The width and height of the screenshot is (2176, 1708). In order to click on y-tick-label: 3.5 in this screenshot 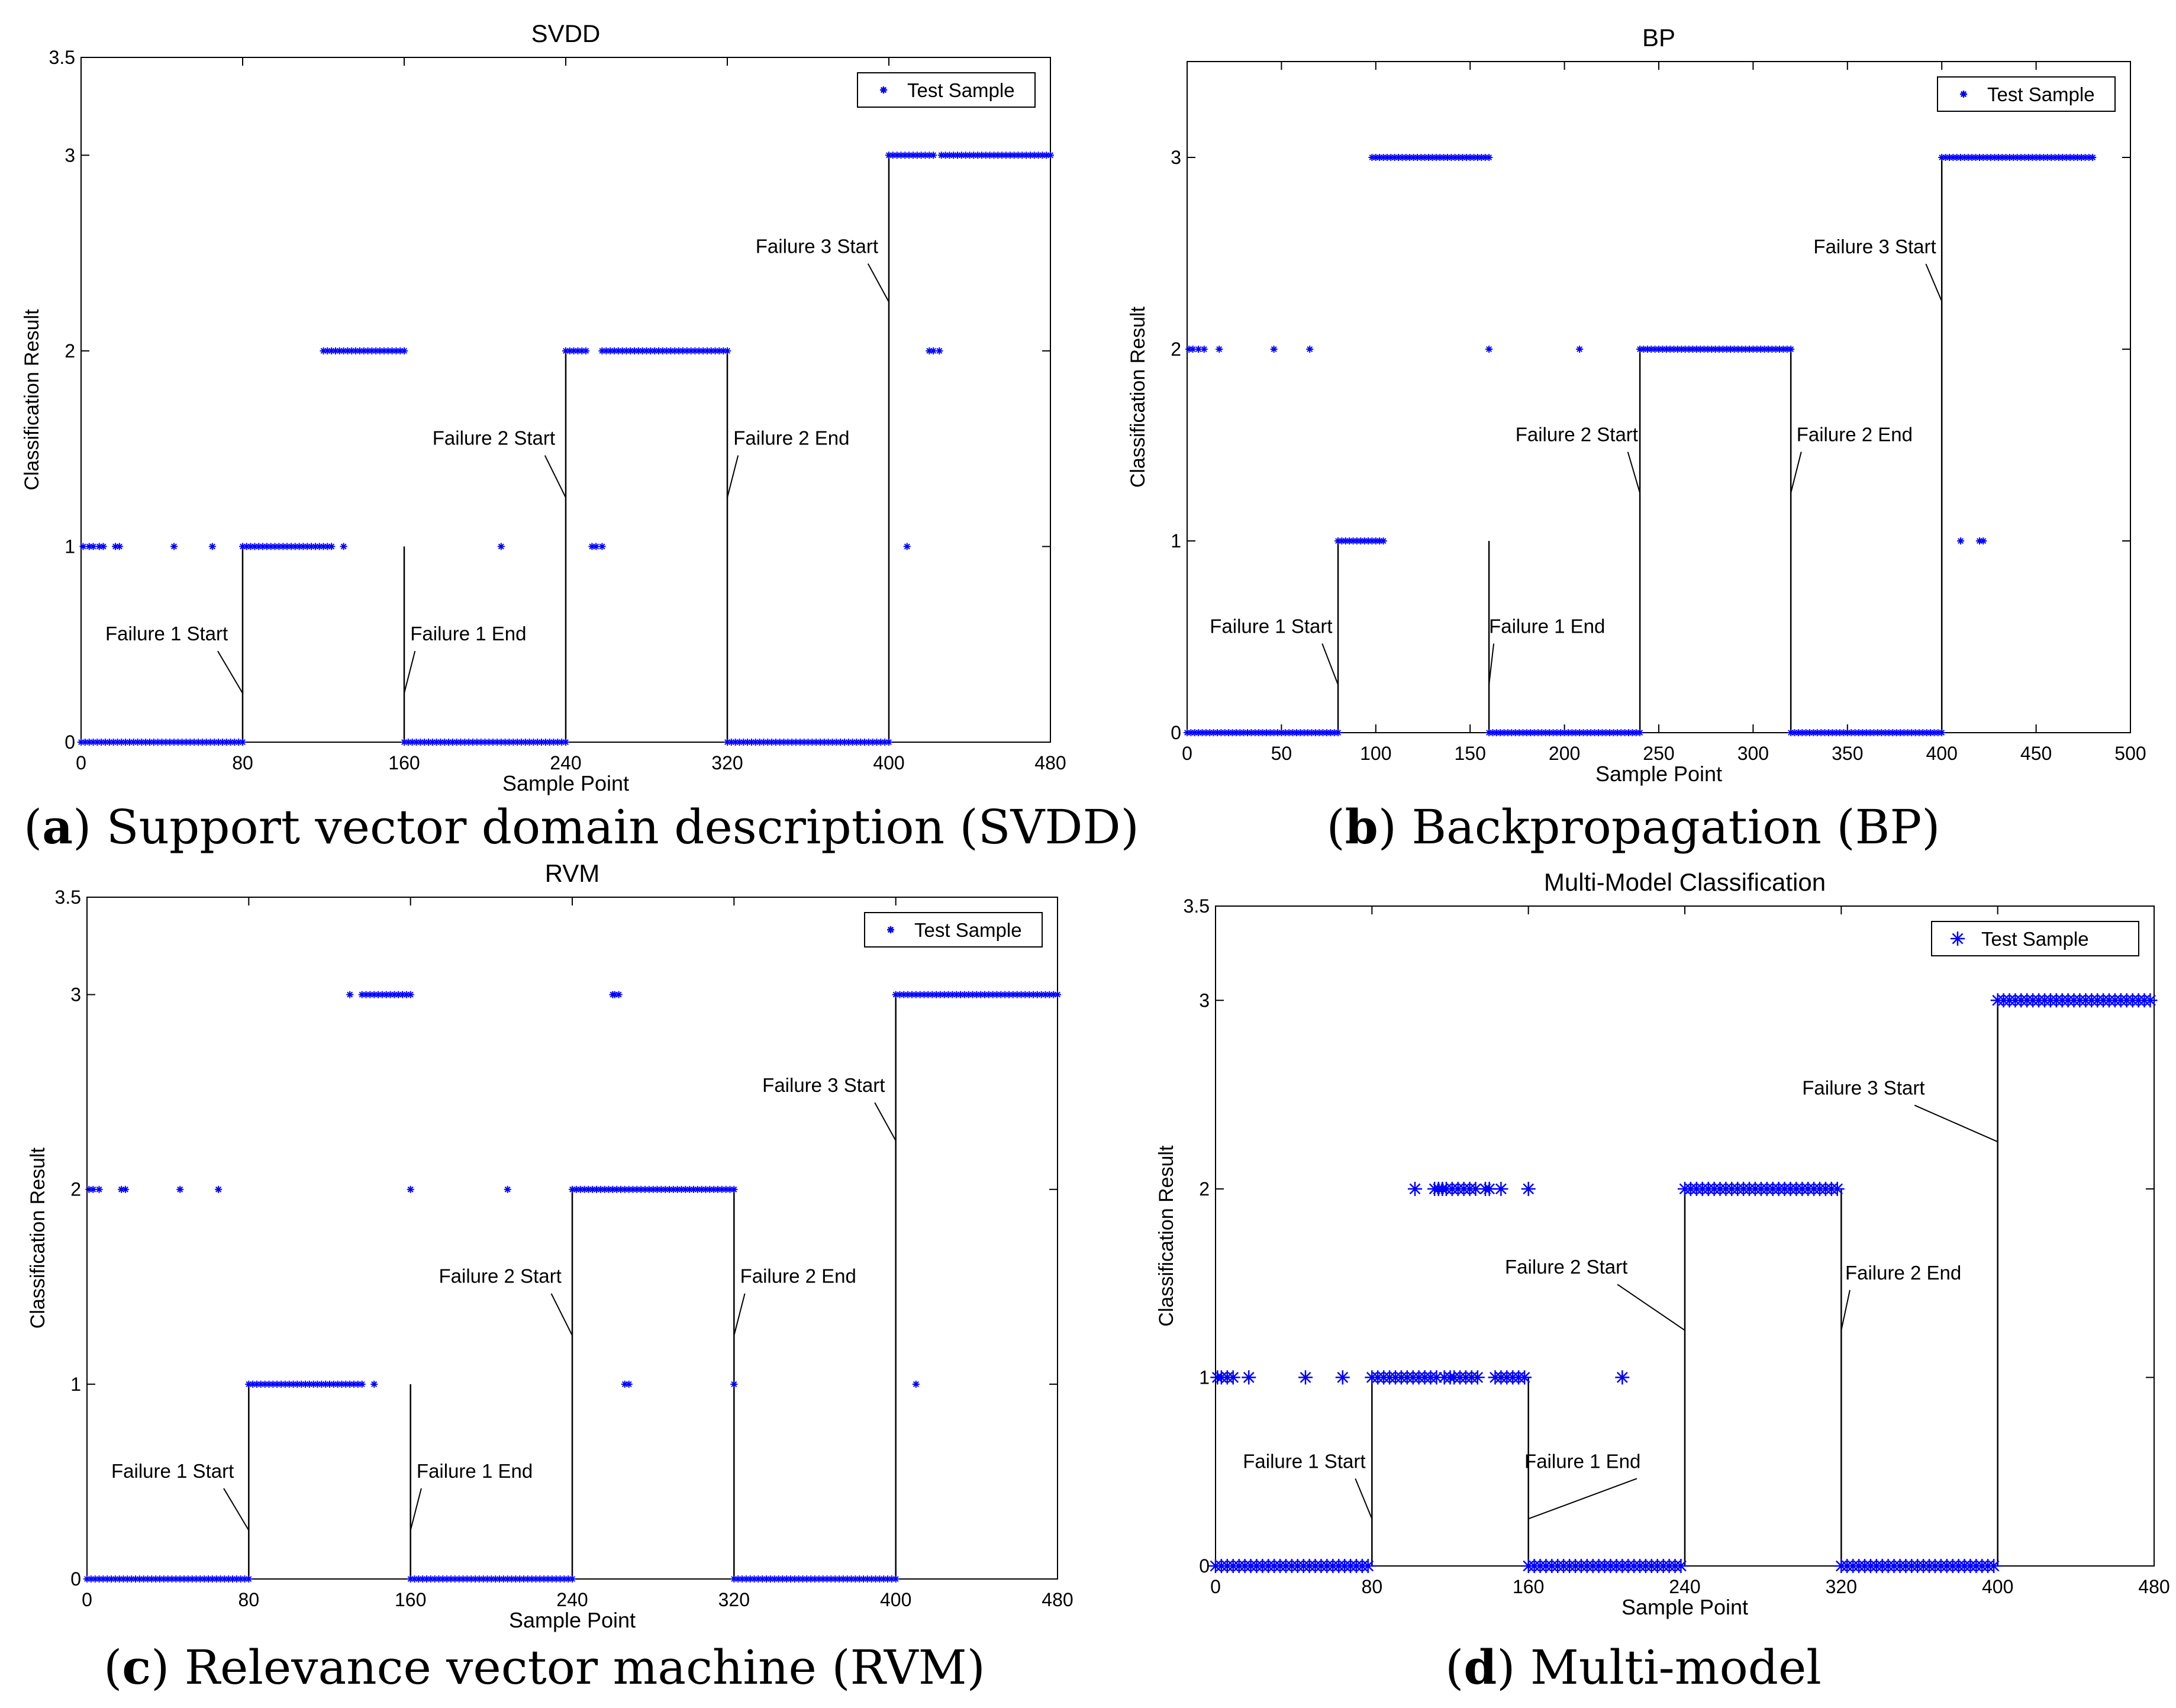, I will do `click(1197, 906)`.